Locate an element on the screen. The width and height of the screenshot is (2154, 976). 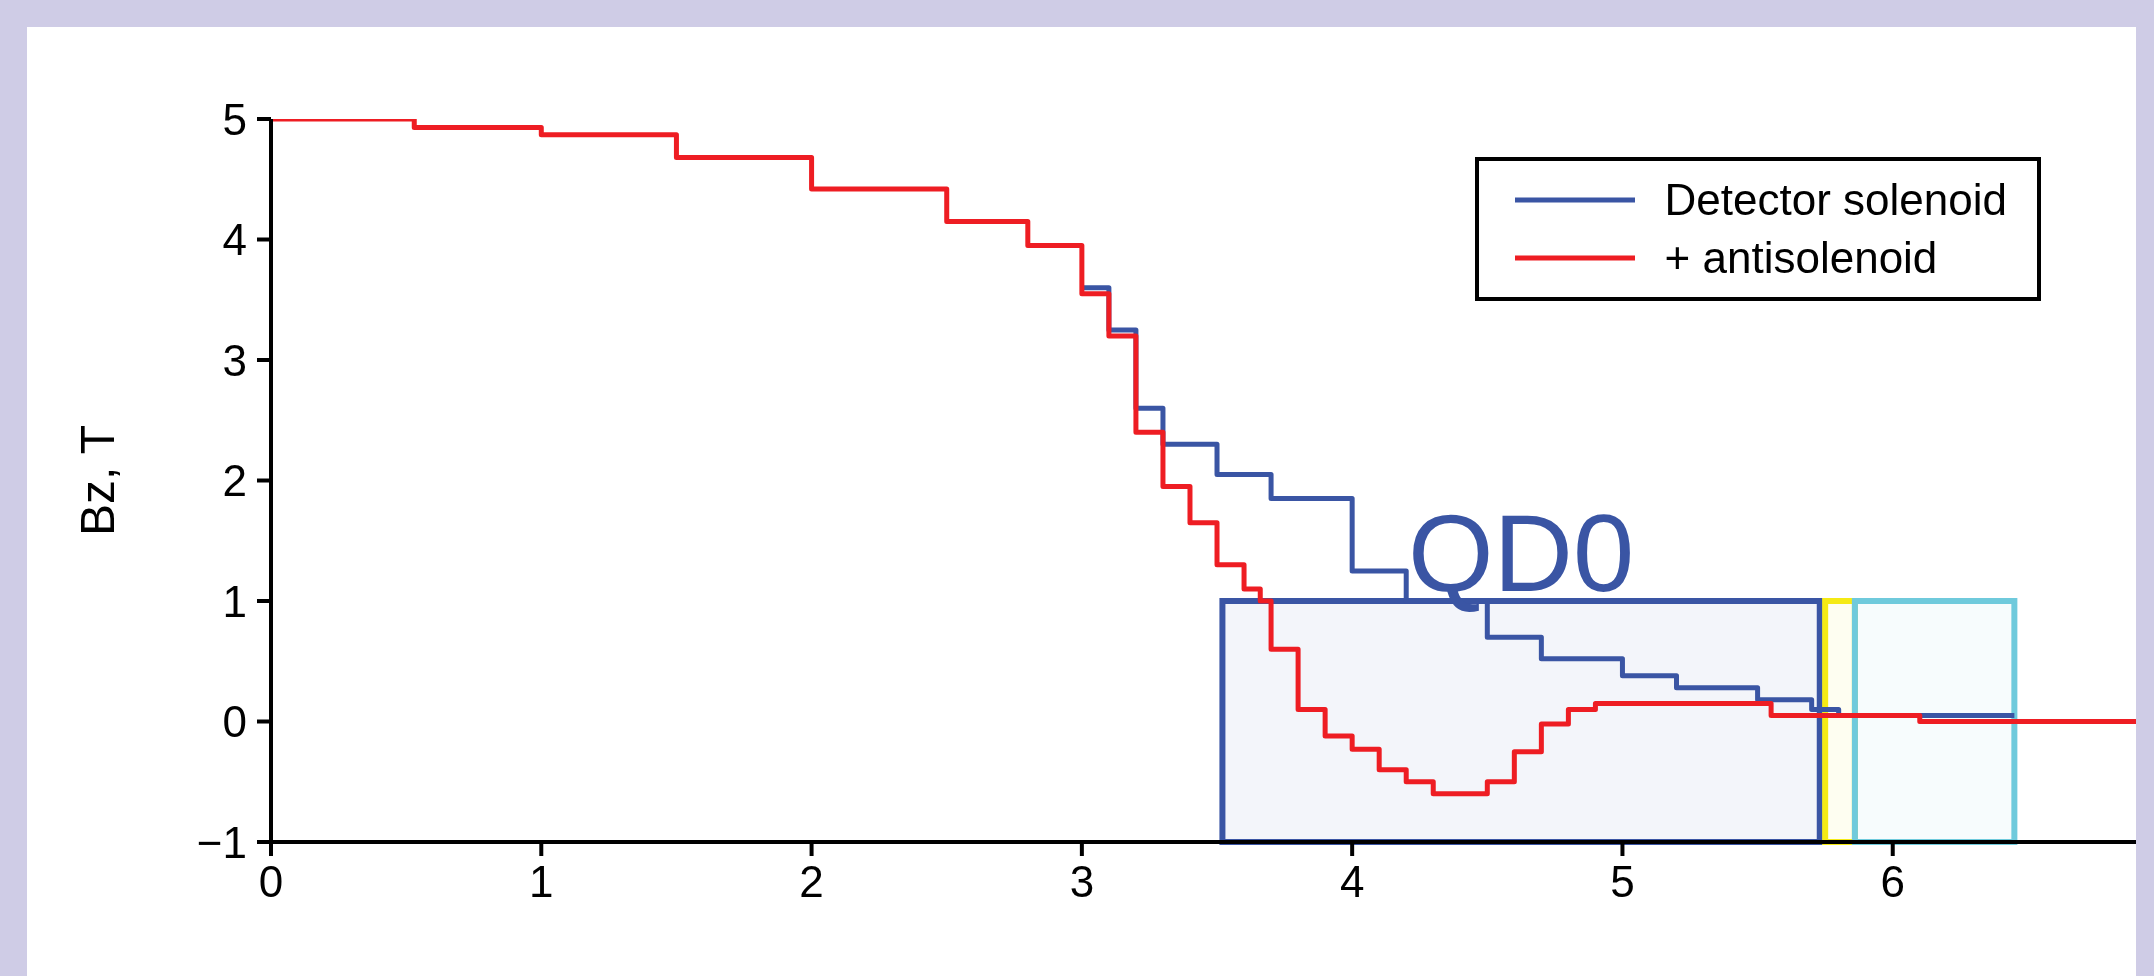
y-tick-label: 1 is located at coordinates (234, 601).